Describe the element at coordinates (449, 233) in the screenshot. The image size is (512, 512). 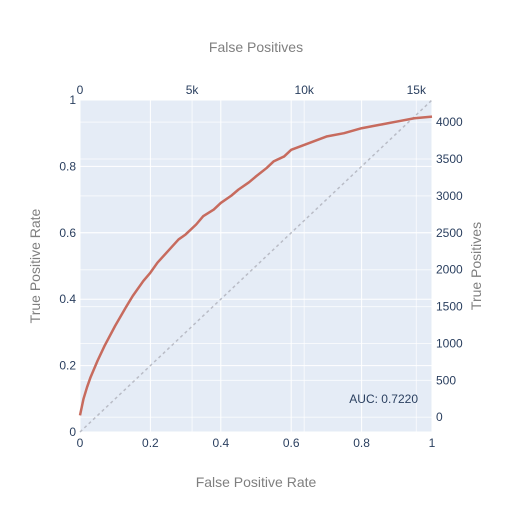
I see `y2-tick-label: 2500` at that location.